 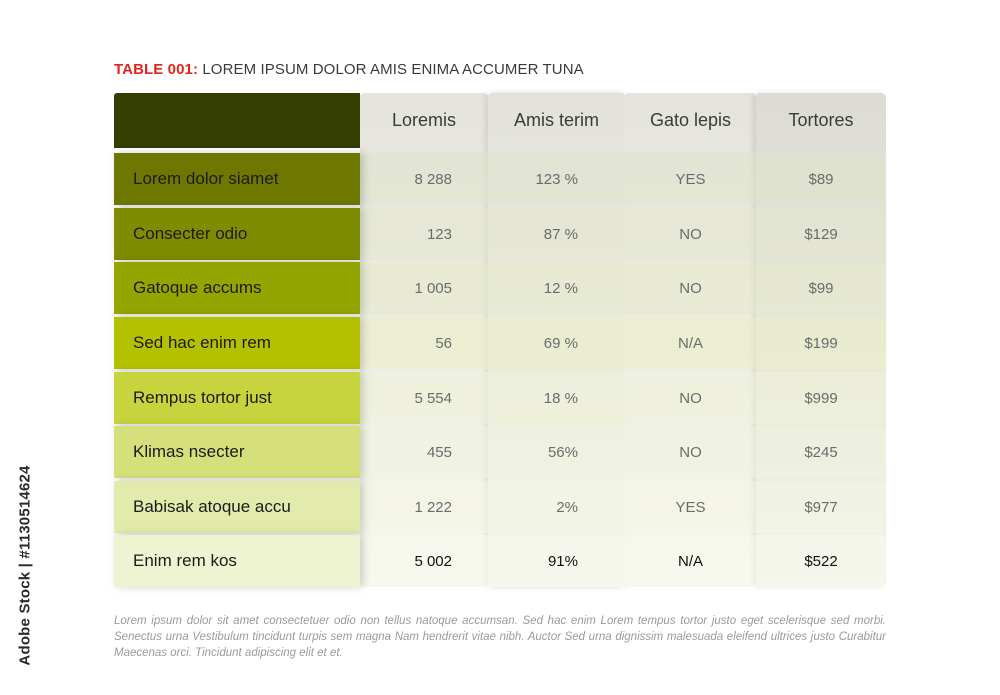 I want to click on cell-tortores: $89, so click(x=821, y=179).